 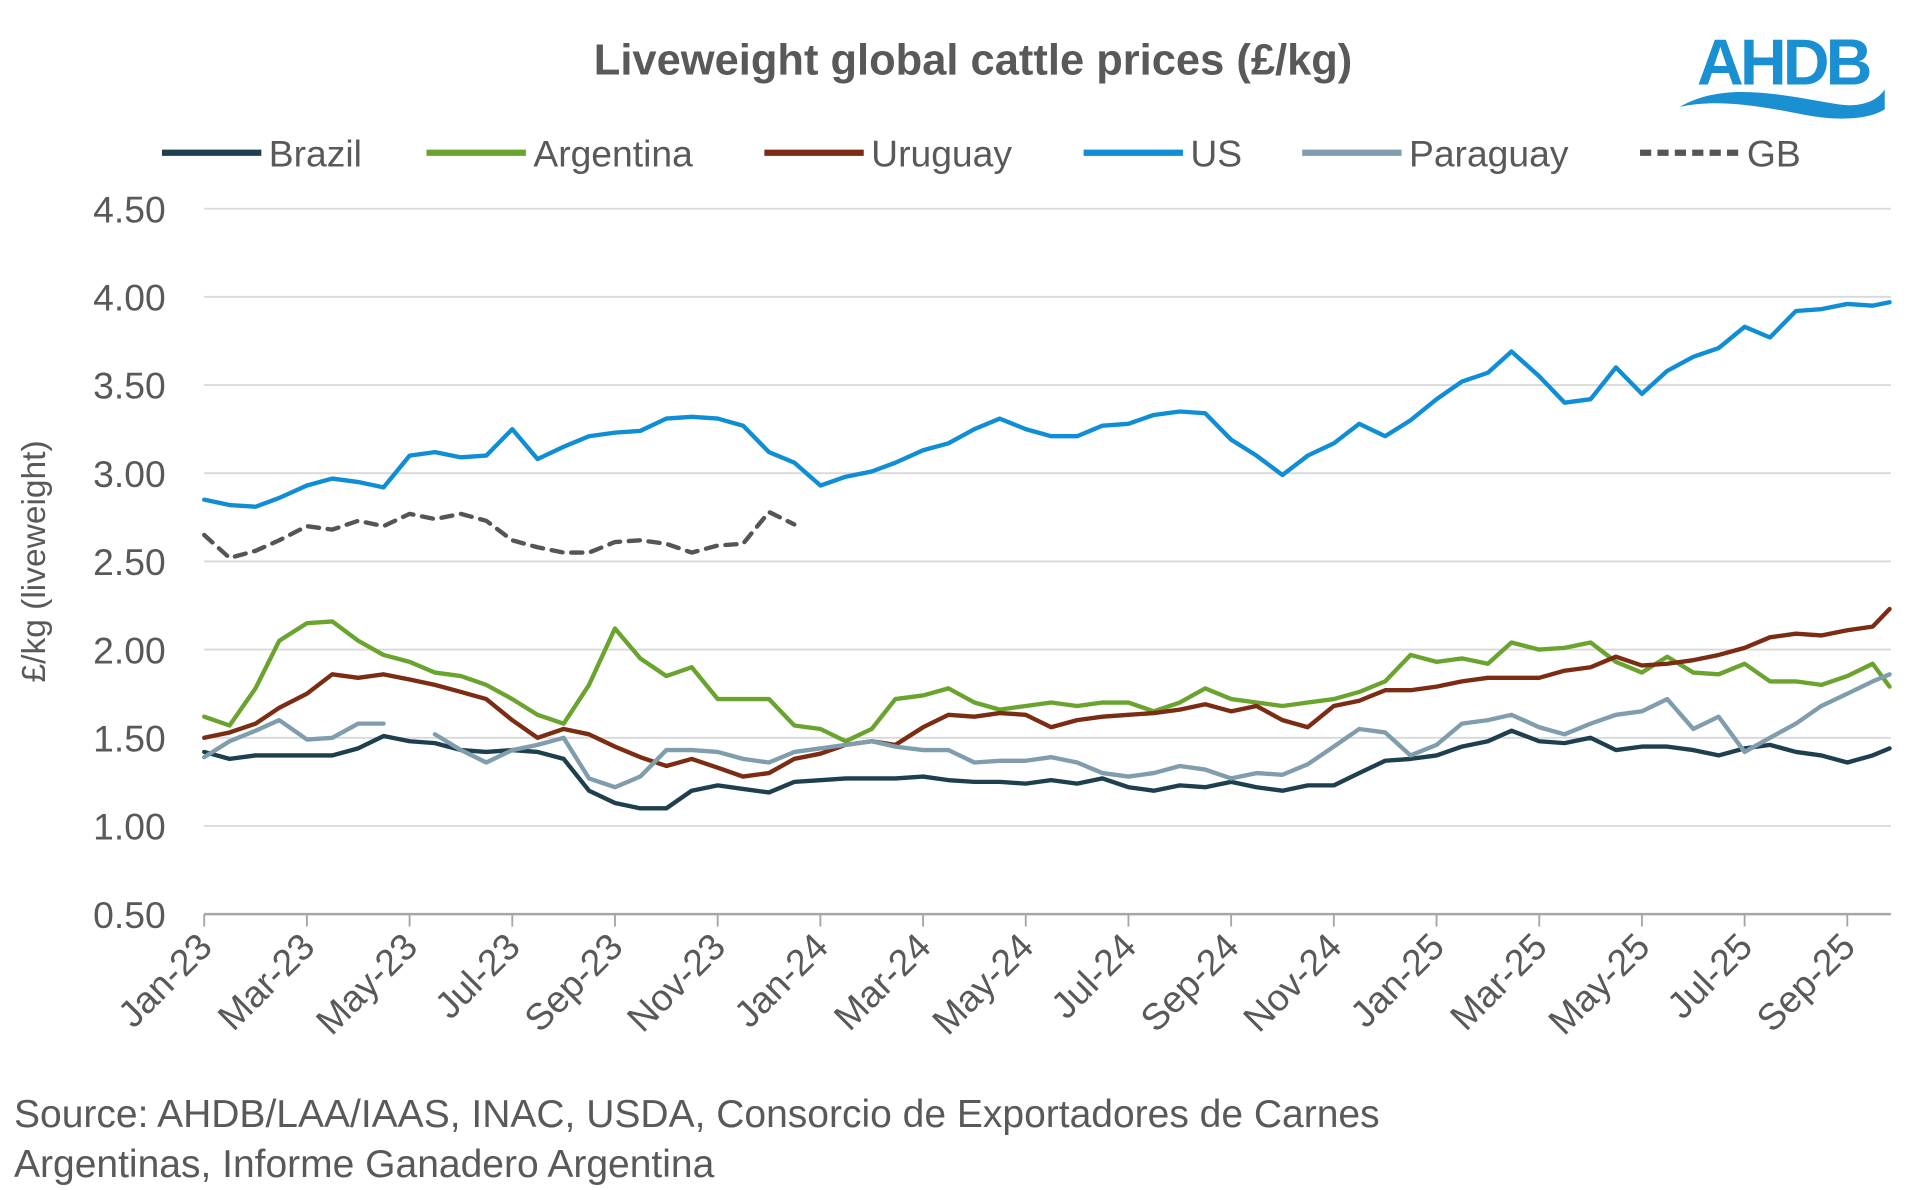 I want to click on legend-item-gb: GB, so click(x=1720, y=153).